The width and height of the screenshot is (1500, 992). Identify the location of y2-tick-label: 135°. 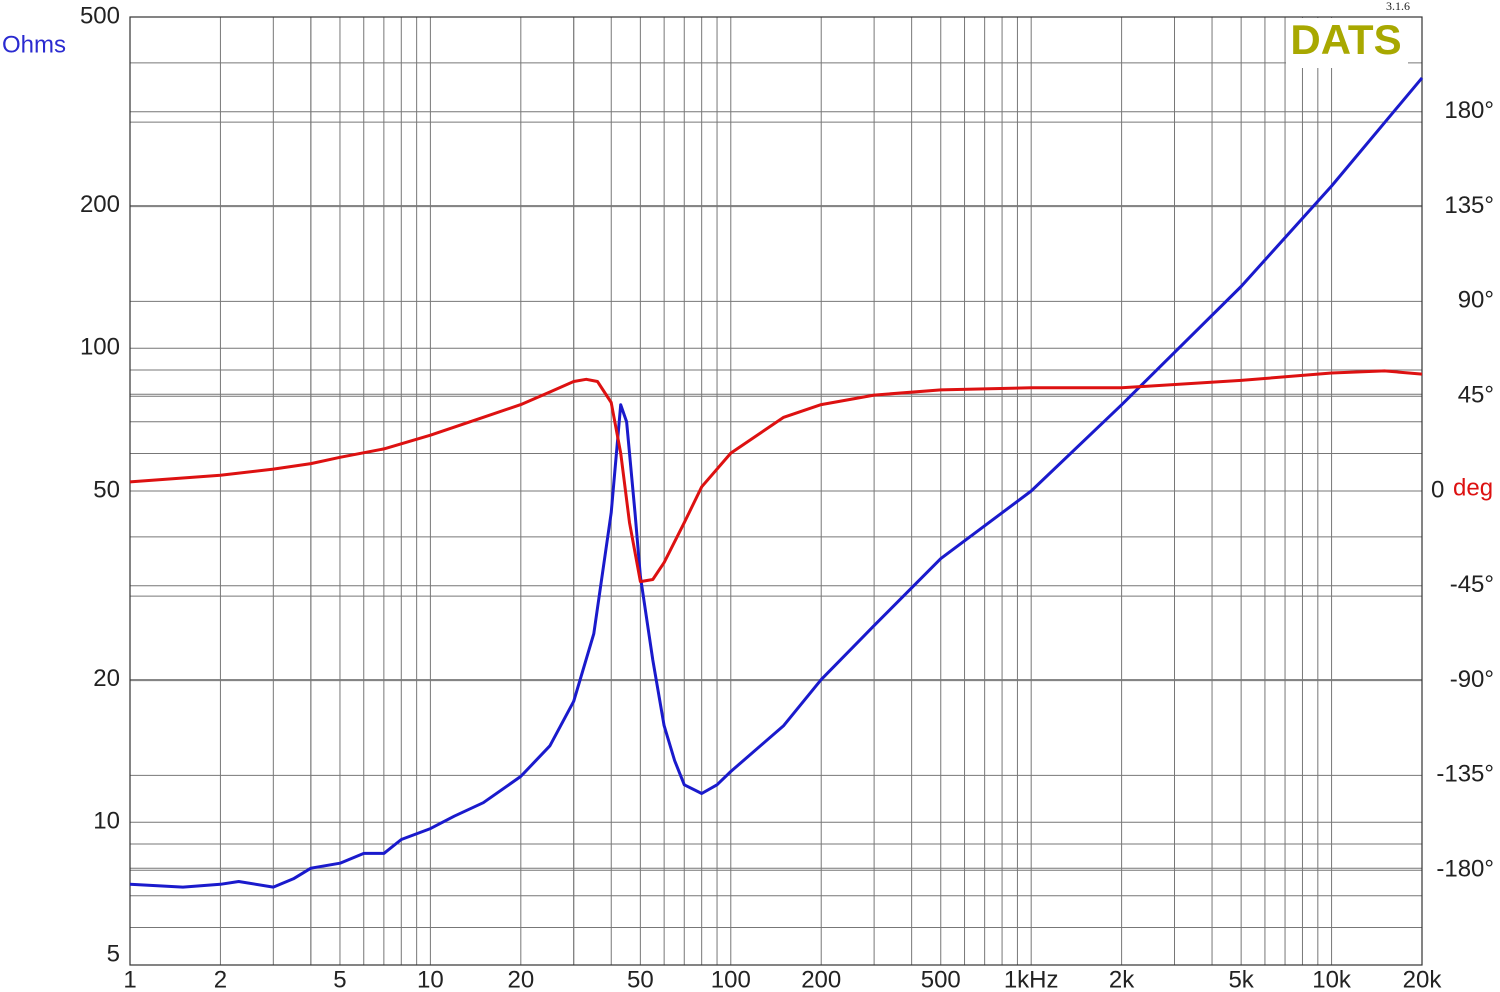
(1469, 205).